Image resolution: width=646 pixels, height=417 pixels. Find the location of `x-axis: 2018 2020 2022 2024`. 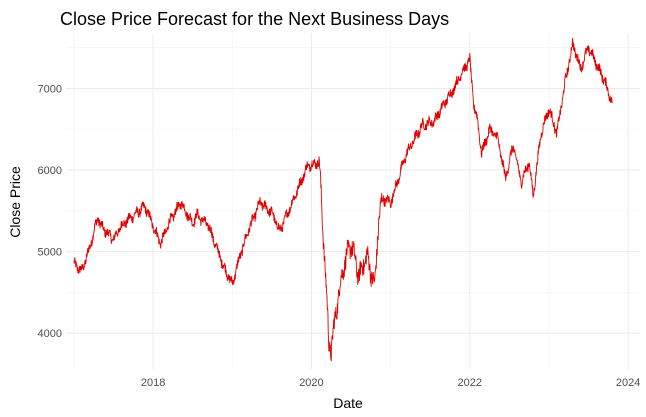

x-axis: 2018 2020 2022 2024 is located at coordinates (391, 383).